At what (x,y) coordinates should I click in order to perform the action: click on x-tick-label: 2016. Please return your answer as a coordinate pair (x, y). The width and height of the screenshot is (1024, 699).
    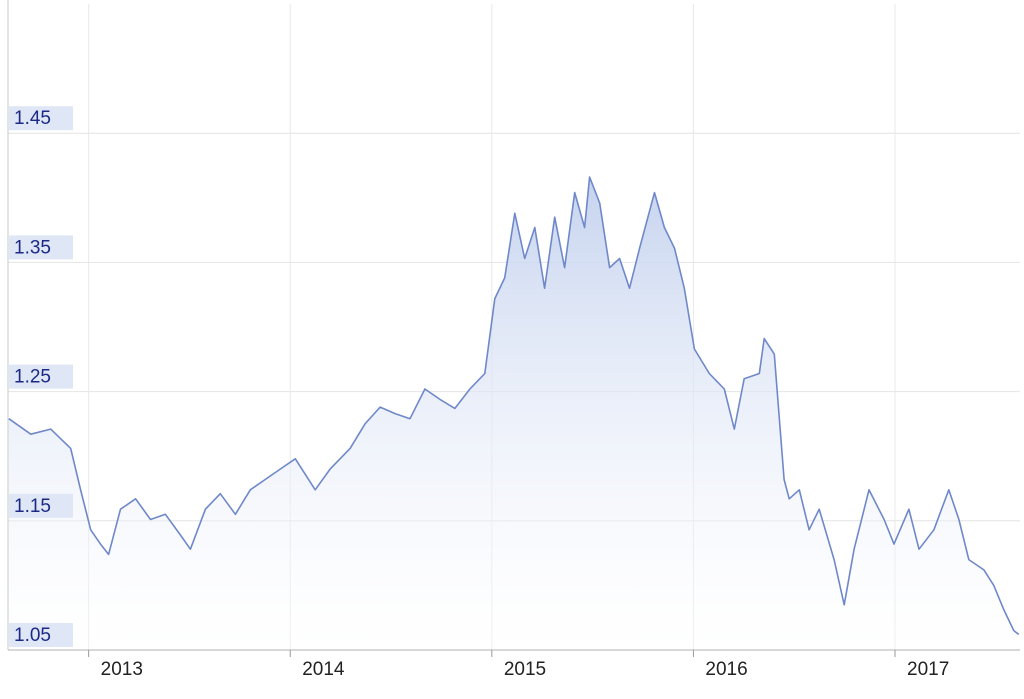
    Looking at the image, I should click on (726, 669).